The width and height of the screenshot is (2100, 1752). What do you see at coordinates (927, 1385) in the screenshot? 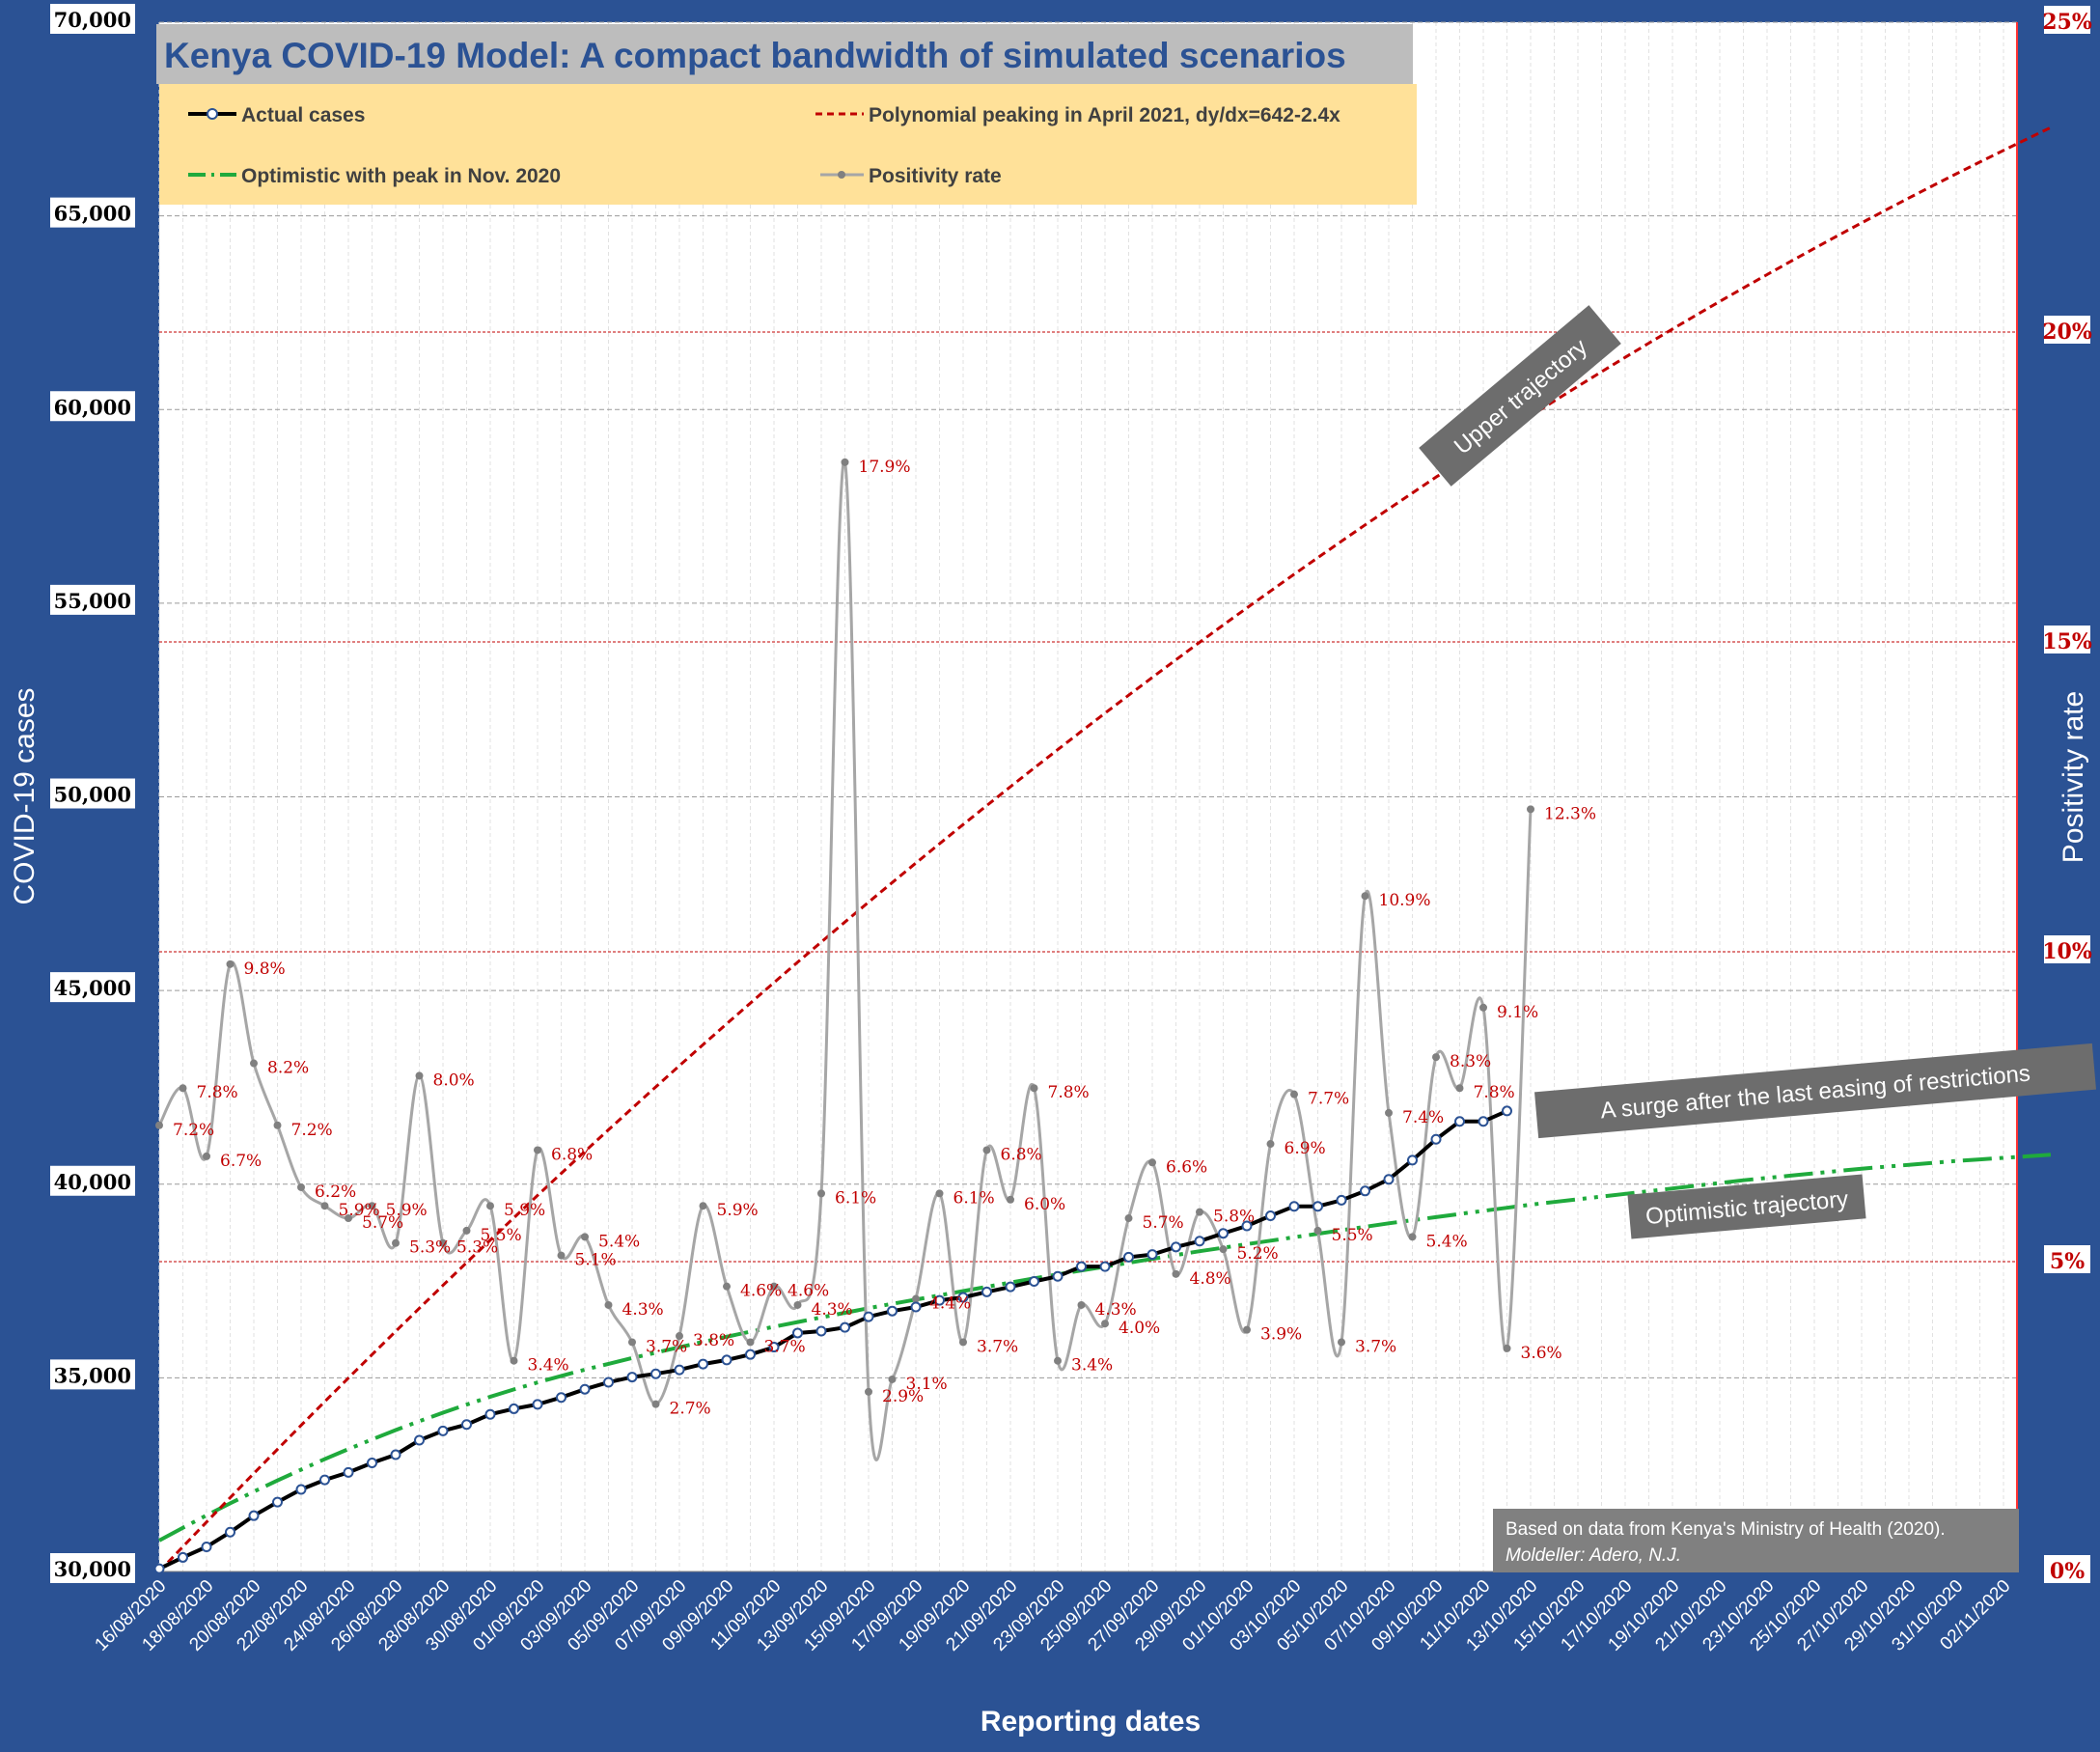
I see `positivity-value-label: 3.1%` at bounding box center [927, 1385].